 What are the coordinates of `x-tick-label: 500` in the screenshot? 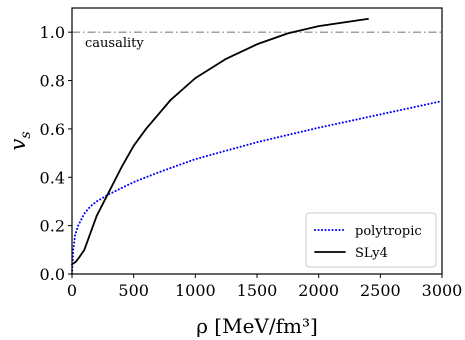 It's located at (133, 290).